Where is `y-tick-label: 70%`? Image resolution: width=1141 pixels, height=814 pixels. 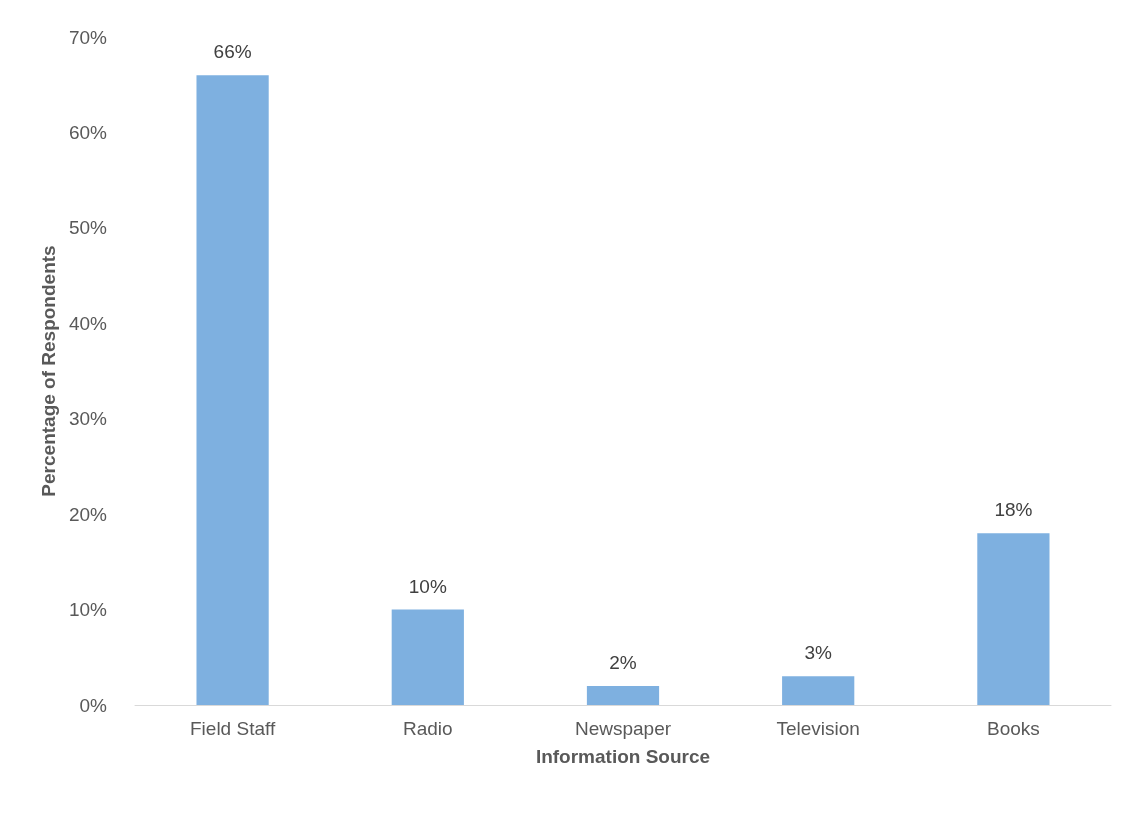
y-tick-label: 70% is located at coordinates (88, 37).